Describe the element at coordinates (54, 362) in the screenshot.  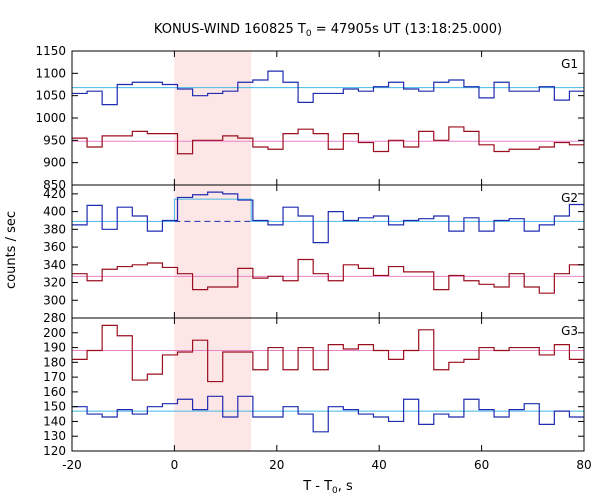
I see `y-tick-label: 180` at that location.